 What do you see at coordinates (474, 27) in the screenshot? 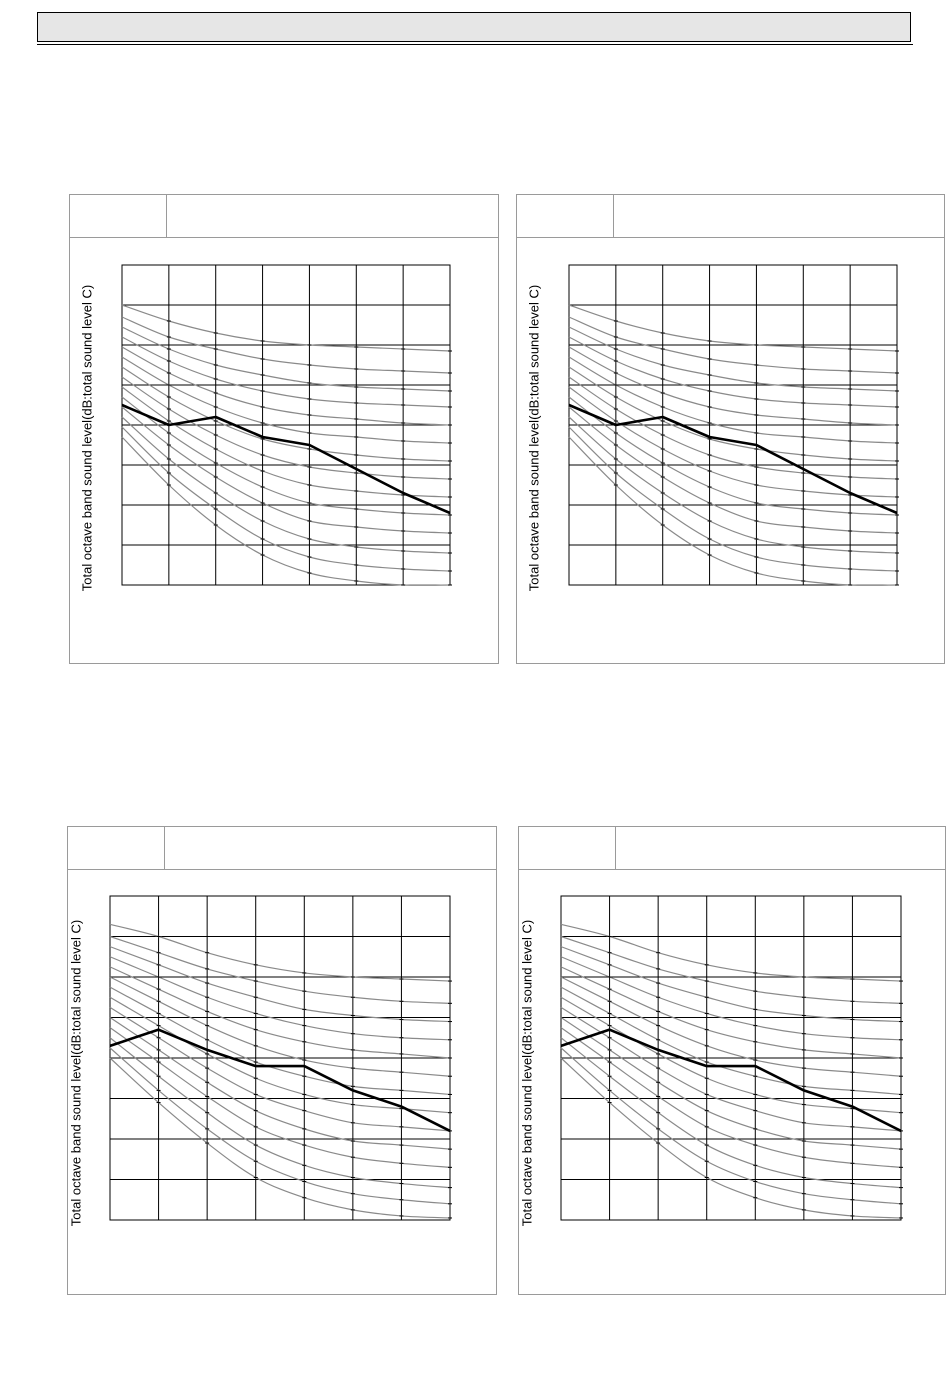
I see `page-title-bar` at bounding box center [474, 27].